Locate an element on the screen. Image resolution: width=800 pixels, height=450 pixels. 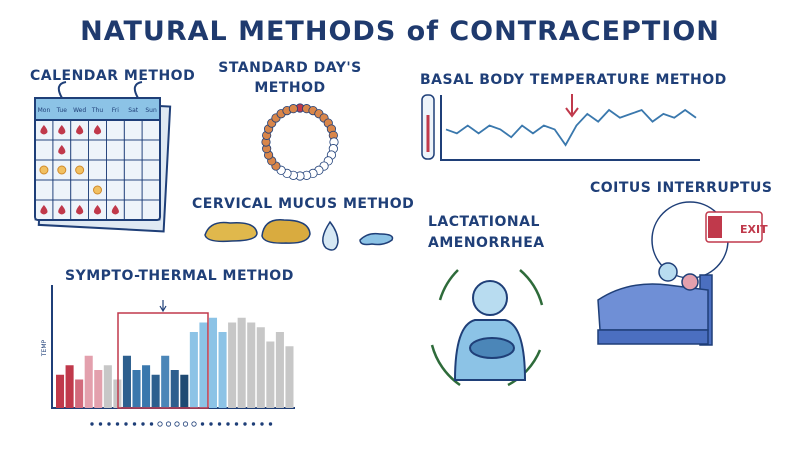
mucus-creamy is located at coordinates (286, 231).